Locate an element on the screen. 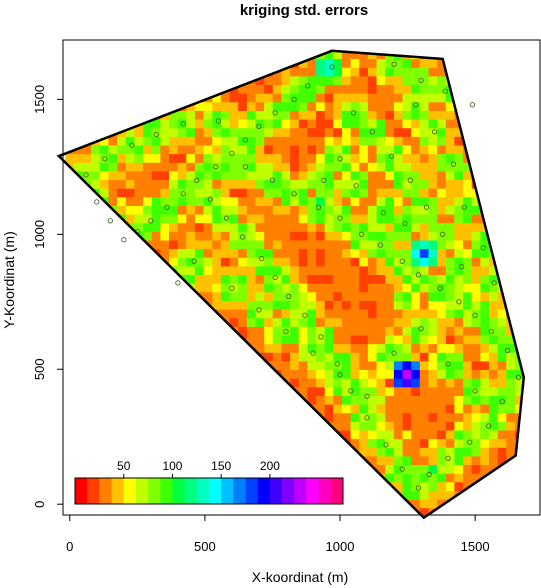  legend-swatch is located at coordinates (178, 491).